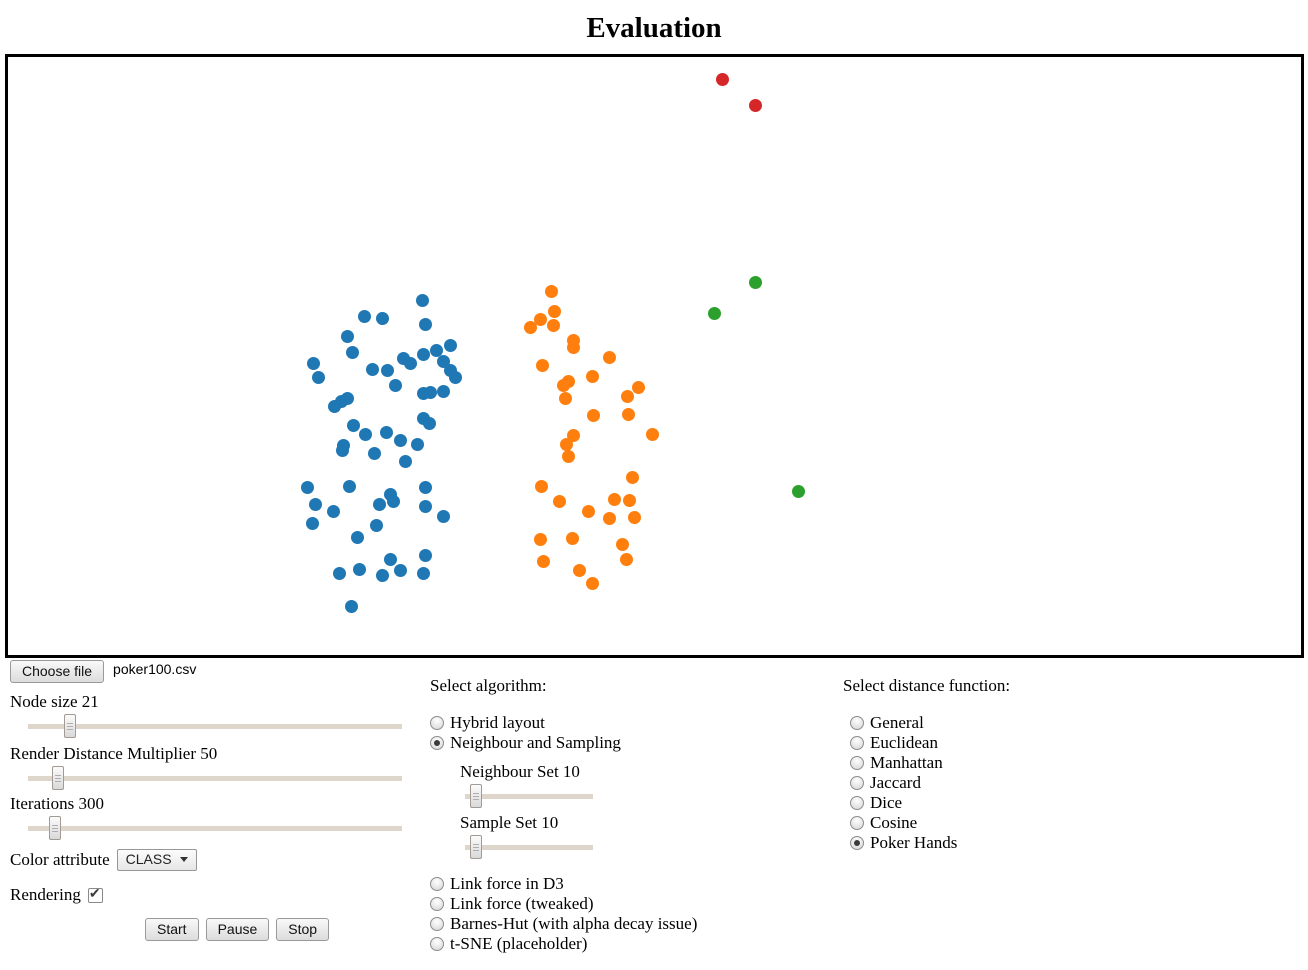  Describe the element at coordinates (156, 860) in the screenshot. I see `color-attribute-select: CLASS` at that location.